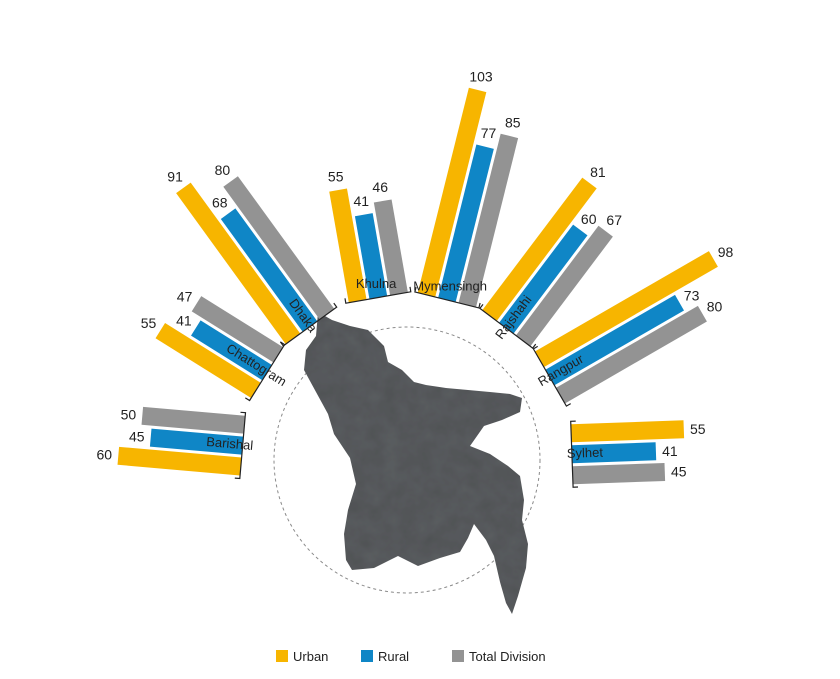 This screenshot has height=679, width=840. Describe the element at coordinates (185, 296) in the screenshot. I see `value-label-chattogram-total-division: 47` at that location.